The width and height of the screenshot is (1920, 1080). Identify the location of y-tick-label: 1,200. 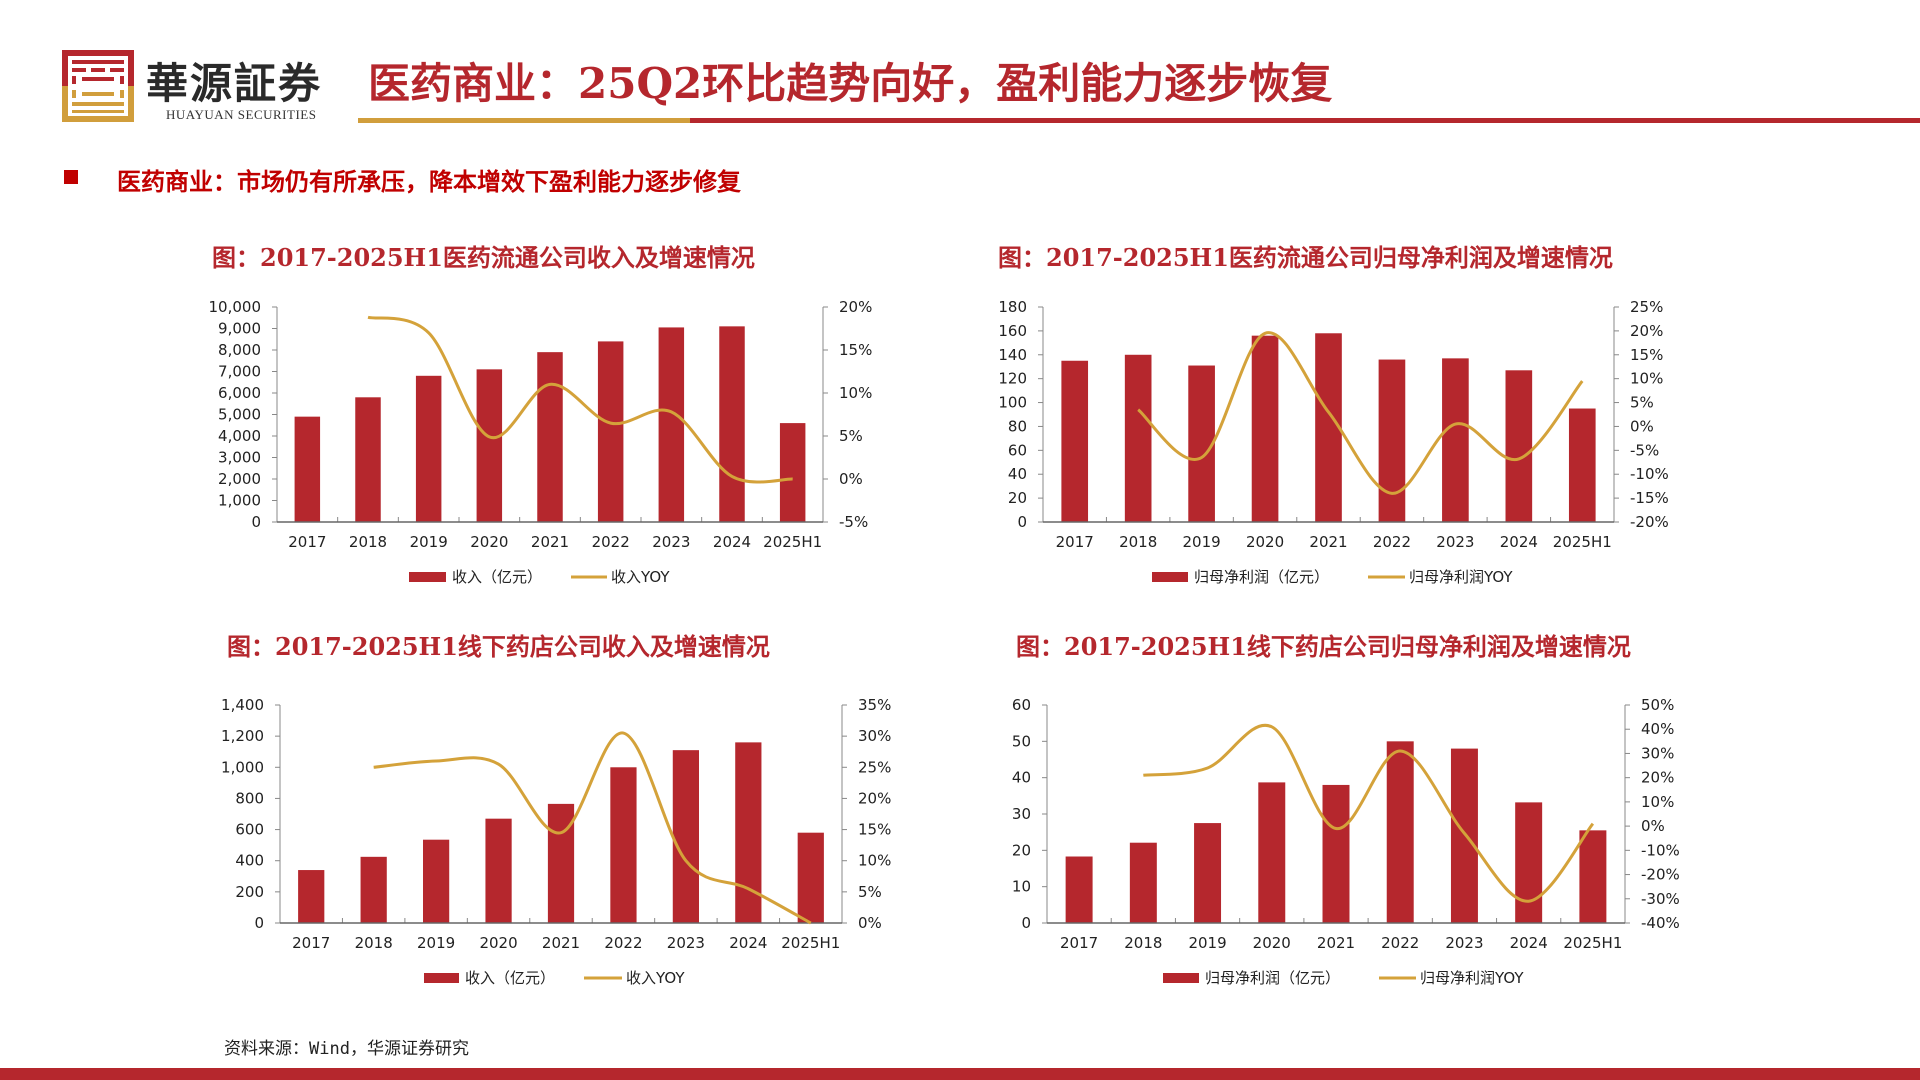
(242, 736).